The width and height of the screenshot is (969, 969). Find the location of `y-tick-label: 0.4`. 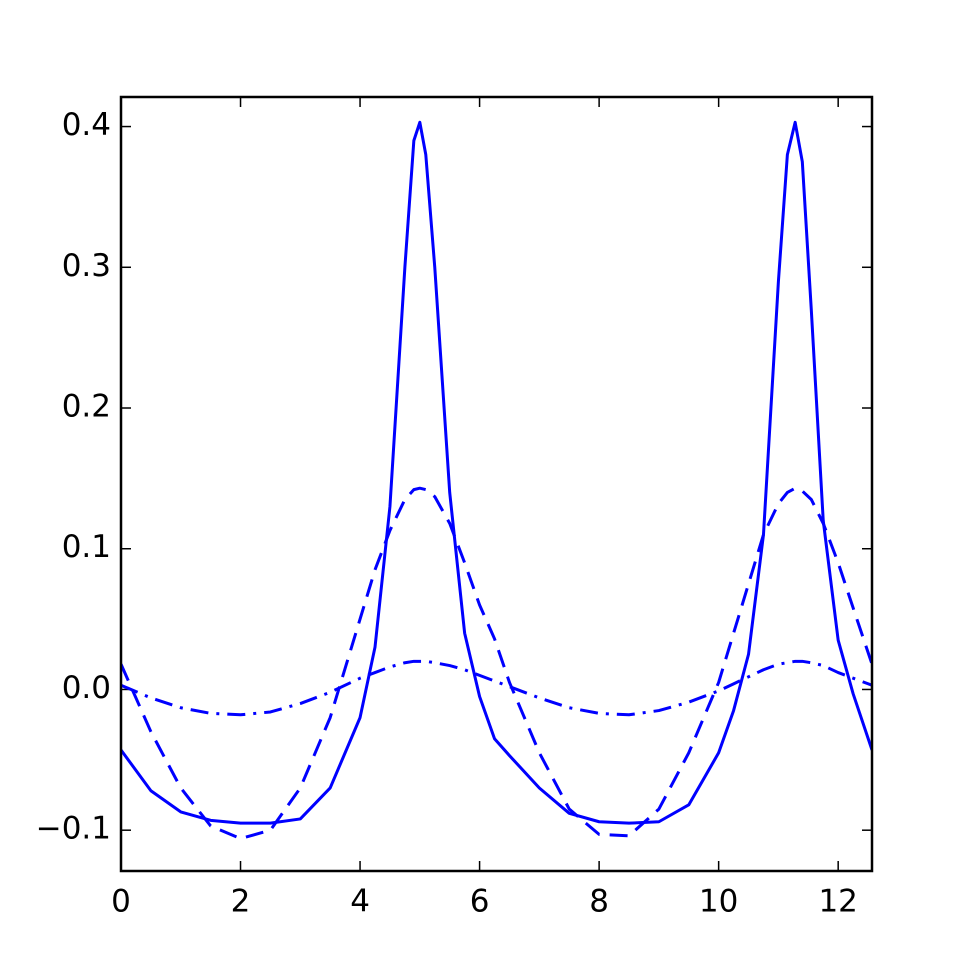

y-tick-label: 0.4 is located at coordinates (86, 125).